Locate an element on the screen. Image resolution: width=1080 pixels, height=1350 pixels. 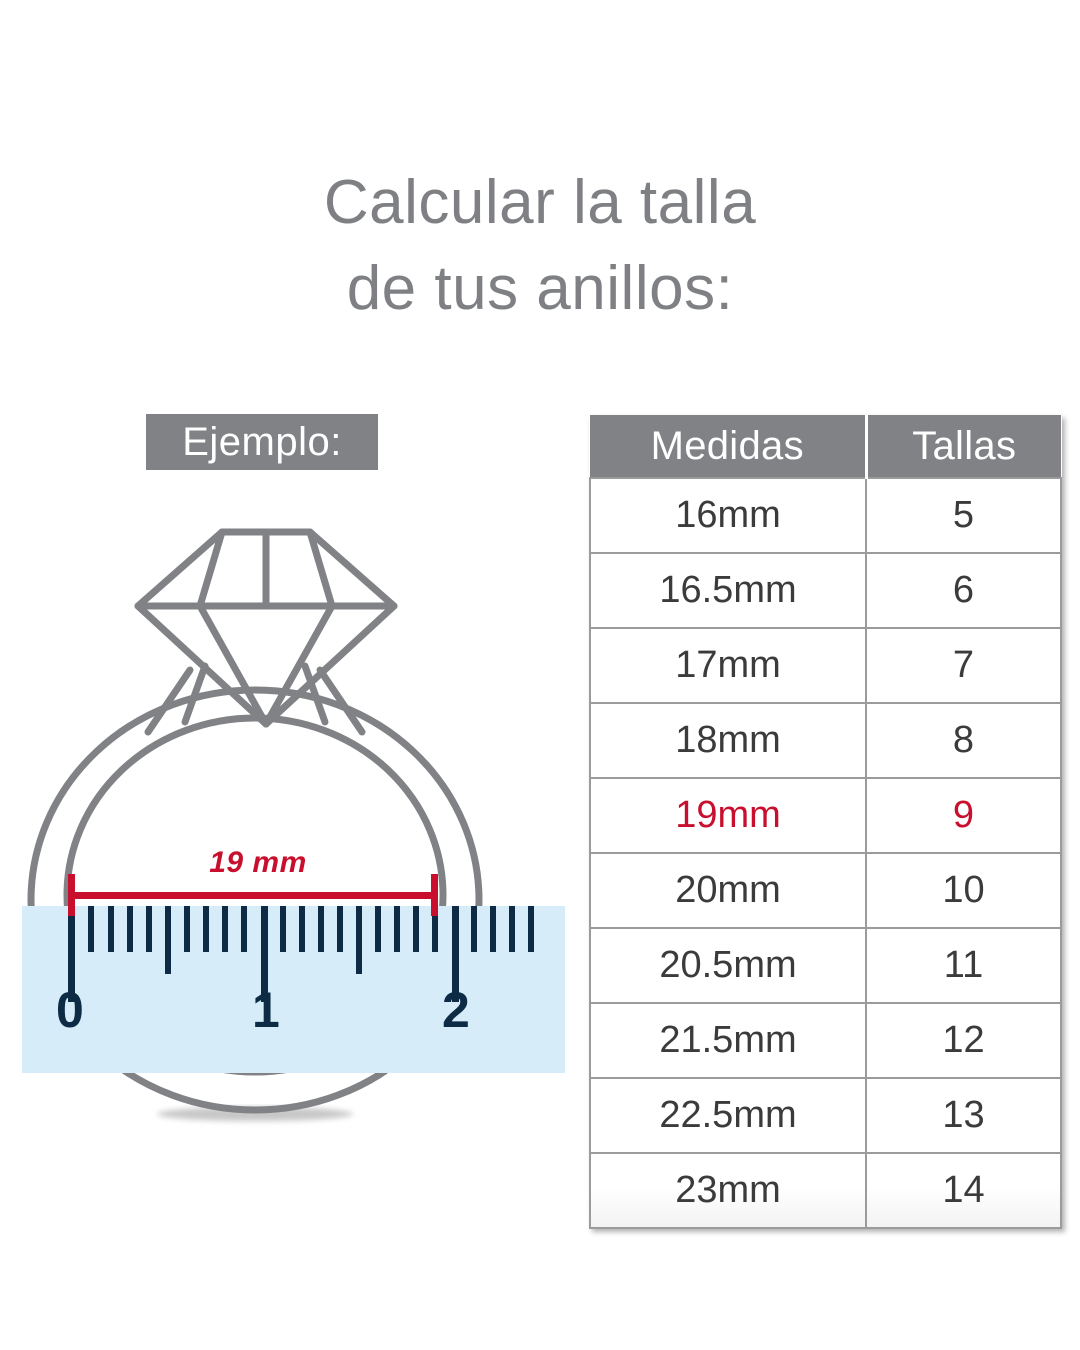
cell-talla: 12 is located at coordinates (963, 1040).